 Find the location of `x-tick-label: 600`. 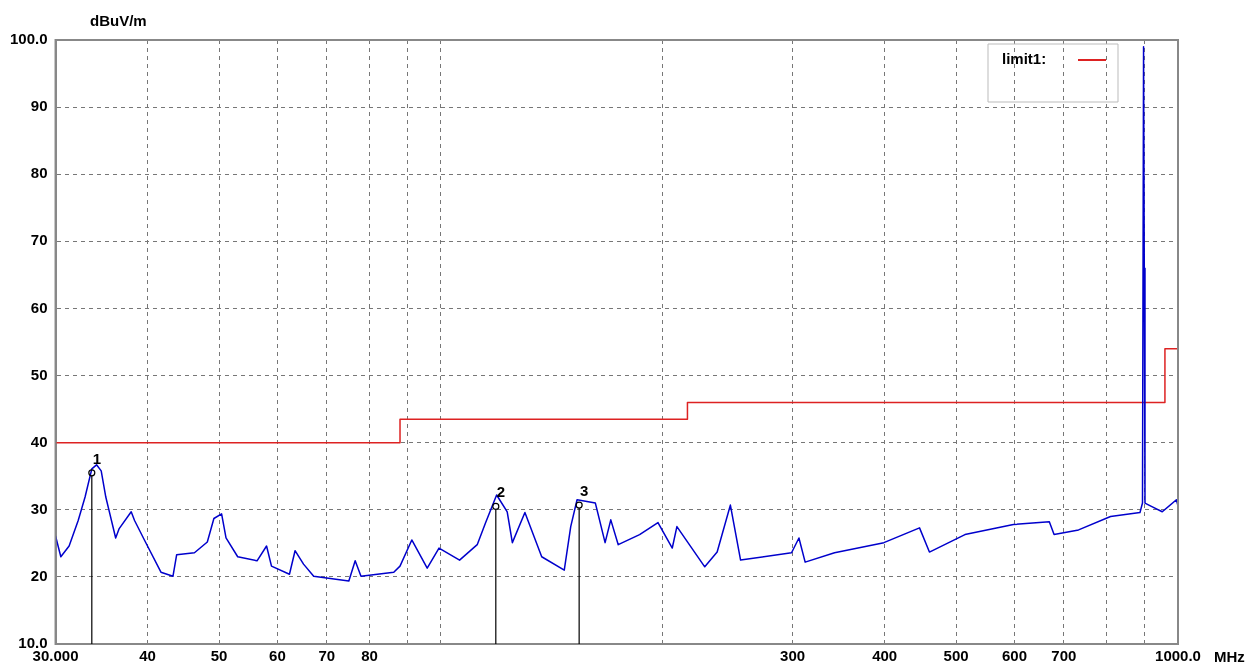

x-tick-label: 600 is located at coordinates (1014, 656).